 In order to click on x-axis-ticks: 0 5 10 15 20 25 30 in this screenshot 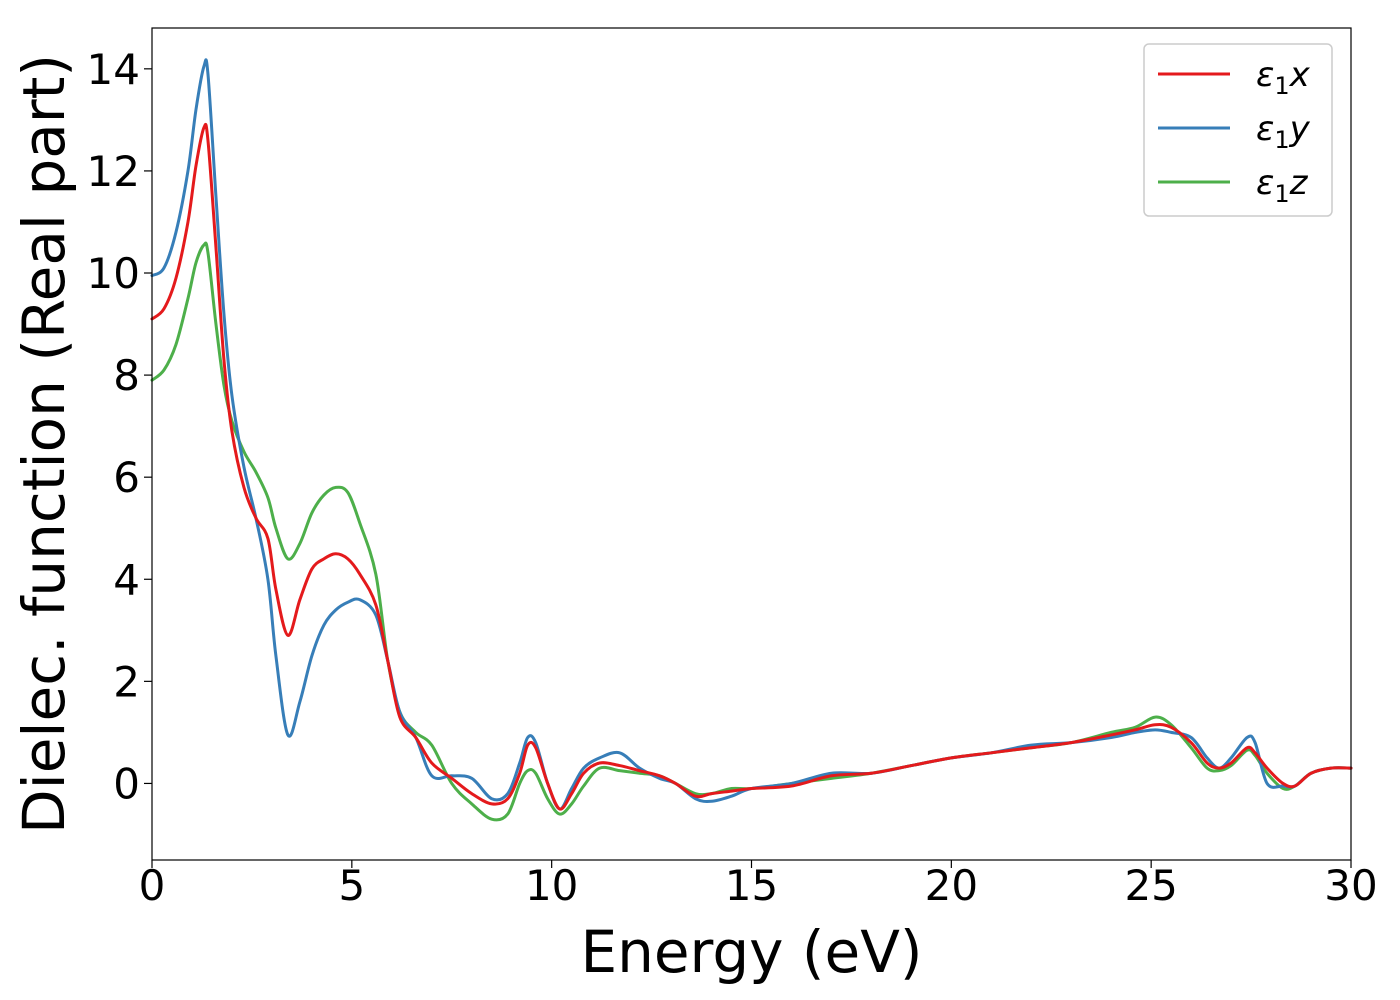, I will do `click(758, 885)`.